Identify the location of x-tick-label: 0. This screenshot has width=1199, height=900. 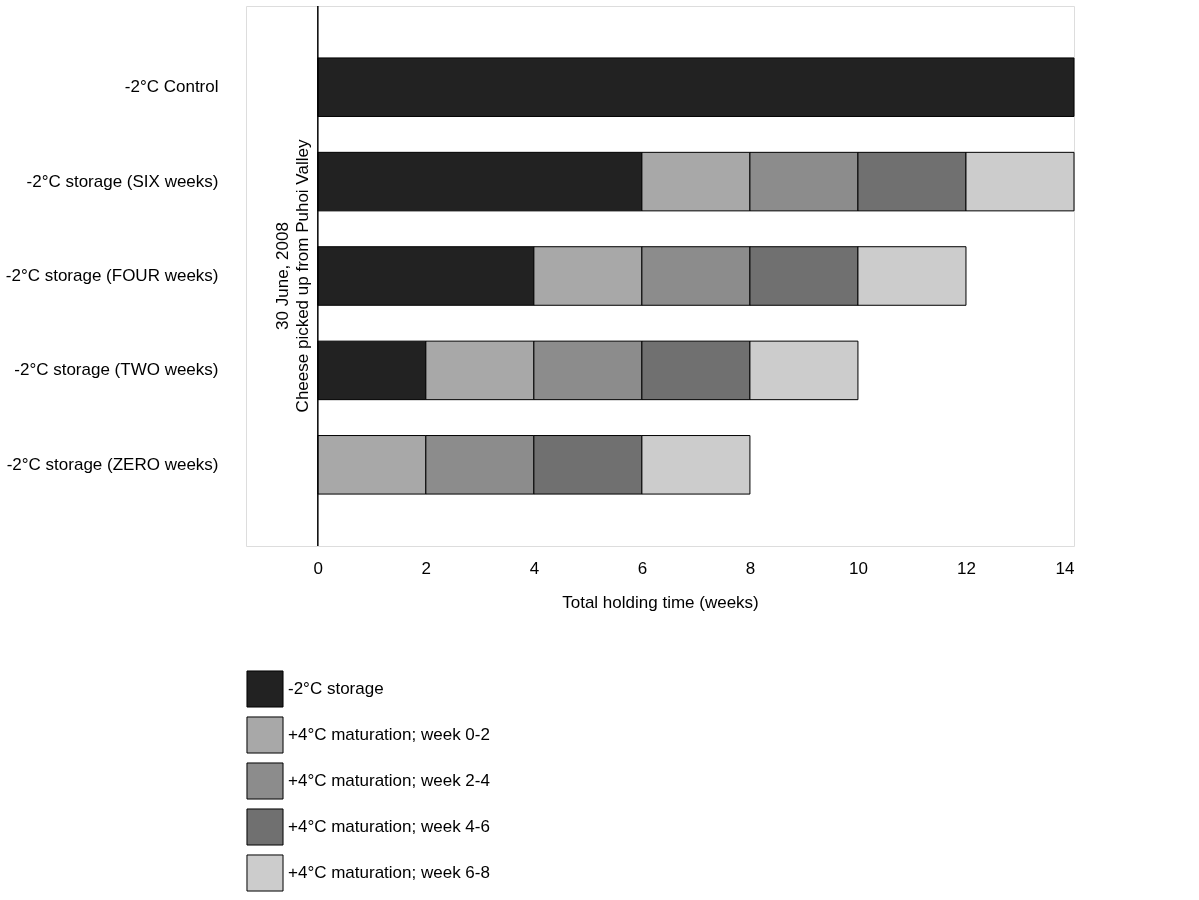
(318, 568).